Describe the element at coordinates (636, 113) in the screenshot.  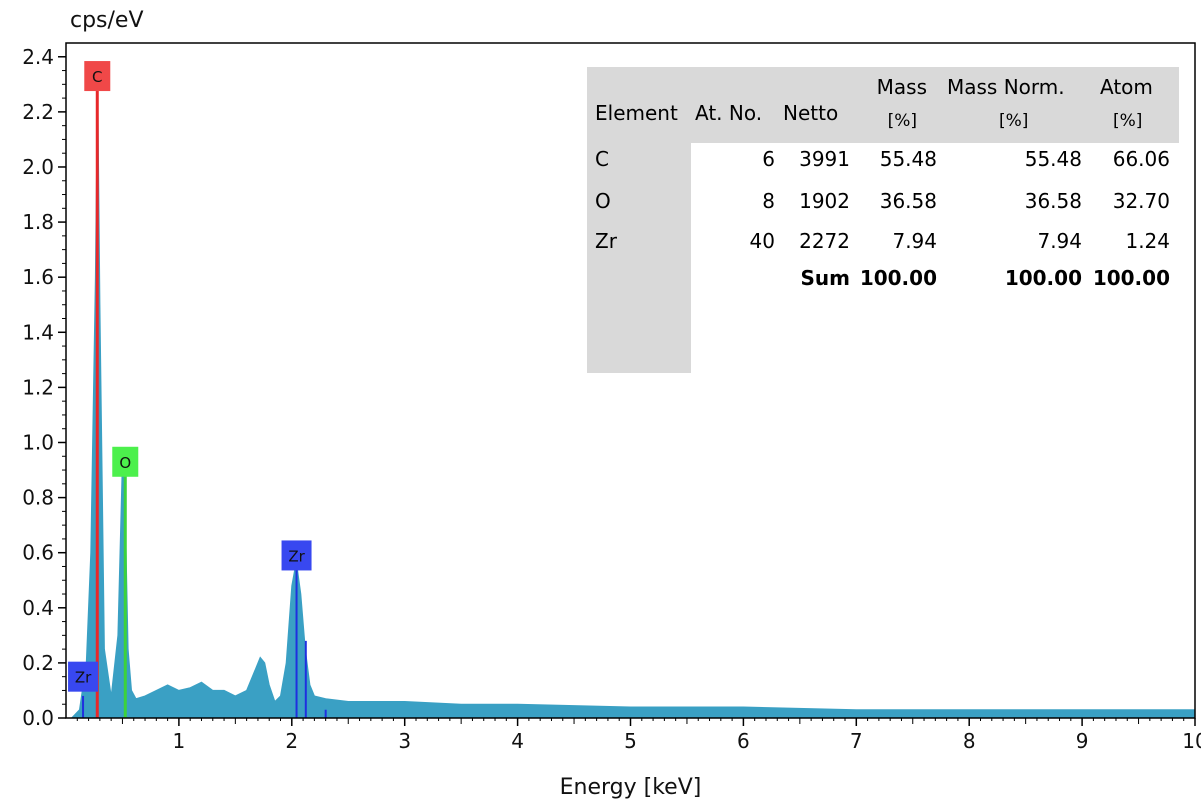
I see `header-element: Element` at that location.